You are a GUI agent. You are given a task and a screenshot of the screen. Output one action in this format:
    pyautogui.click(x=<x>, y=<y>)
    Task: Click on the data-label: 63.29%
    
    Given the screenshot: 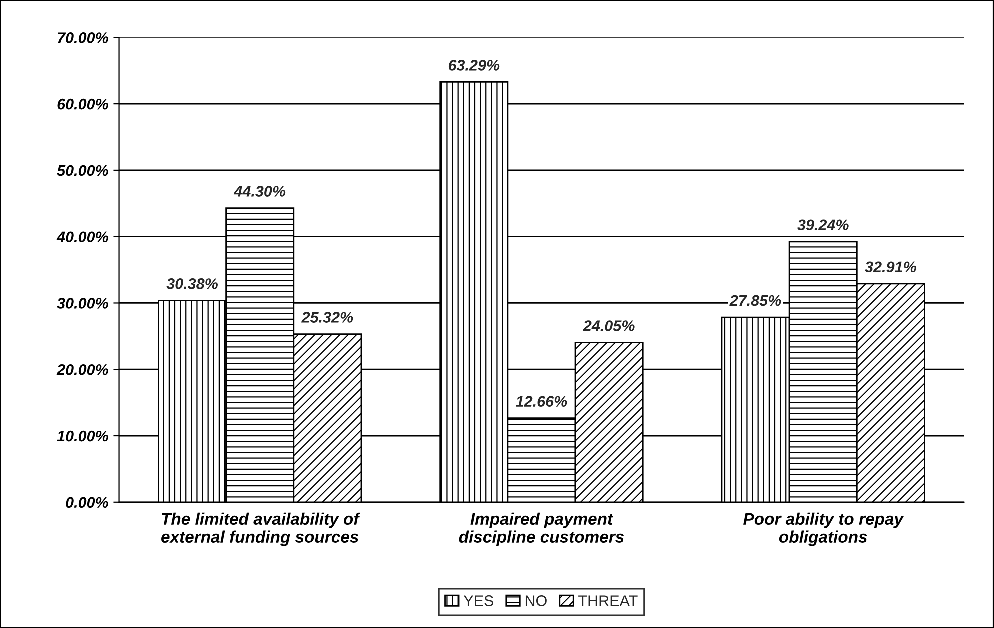 What is the action you would take?
    pyautogui.click(x=474, y=65)
    